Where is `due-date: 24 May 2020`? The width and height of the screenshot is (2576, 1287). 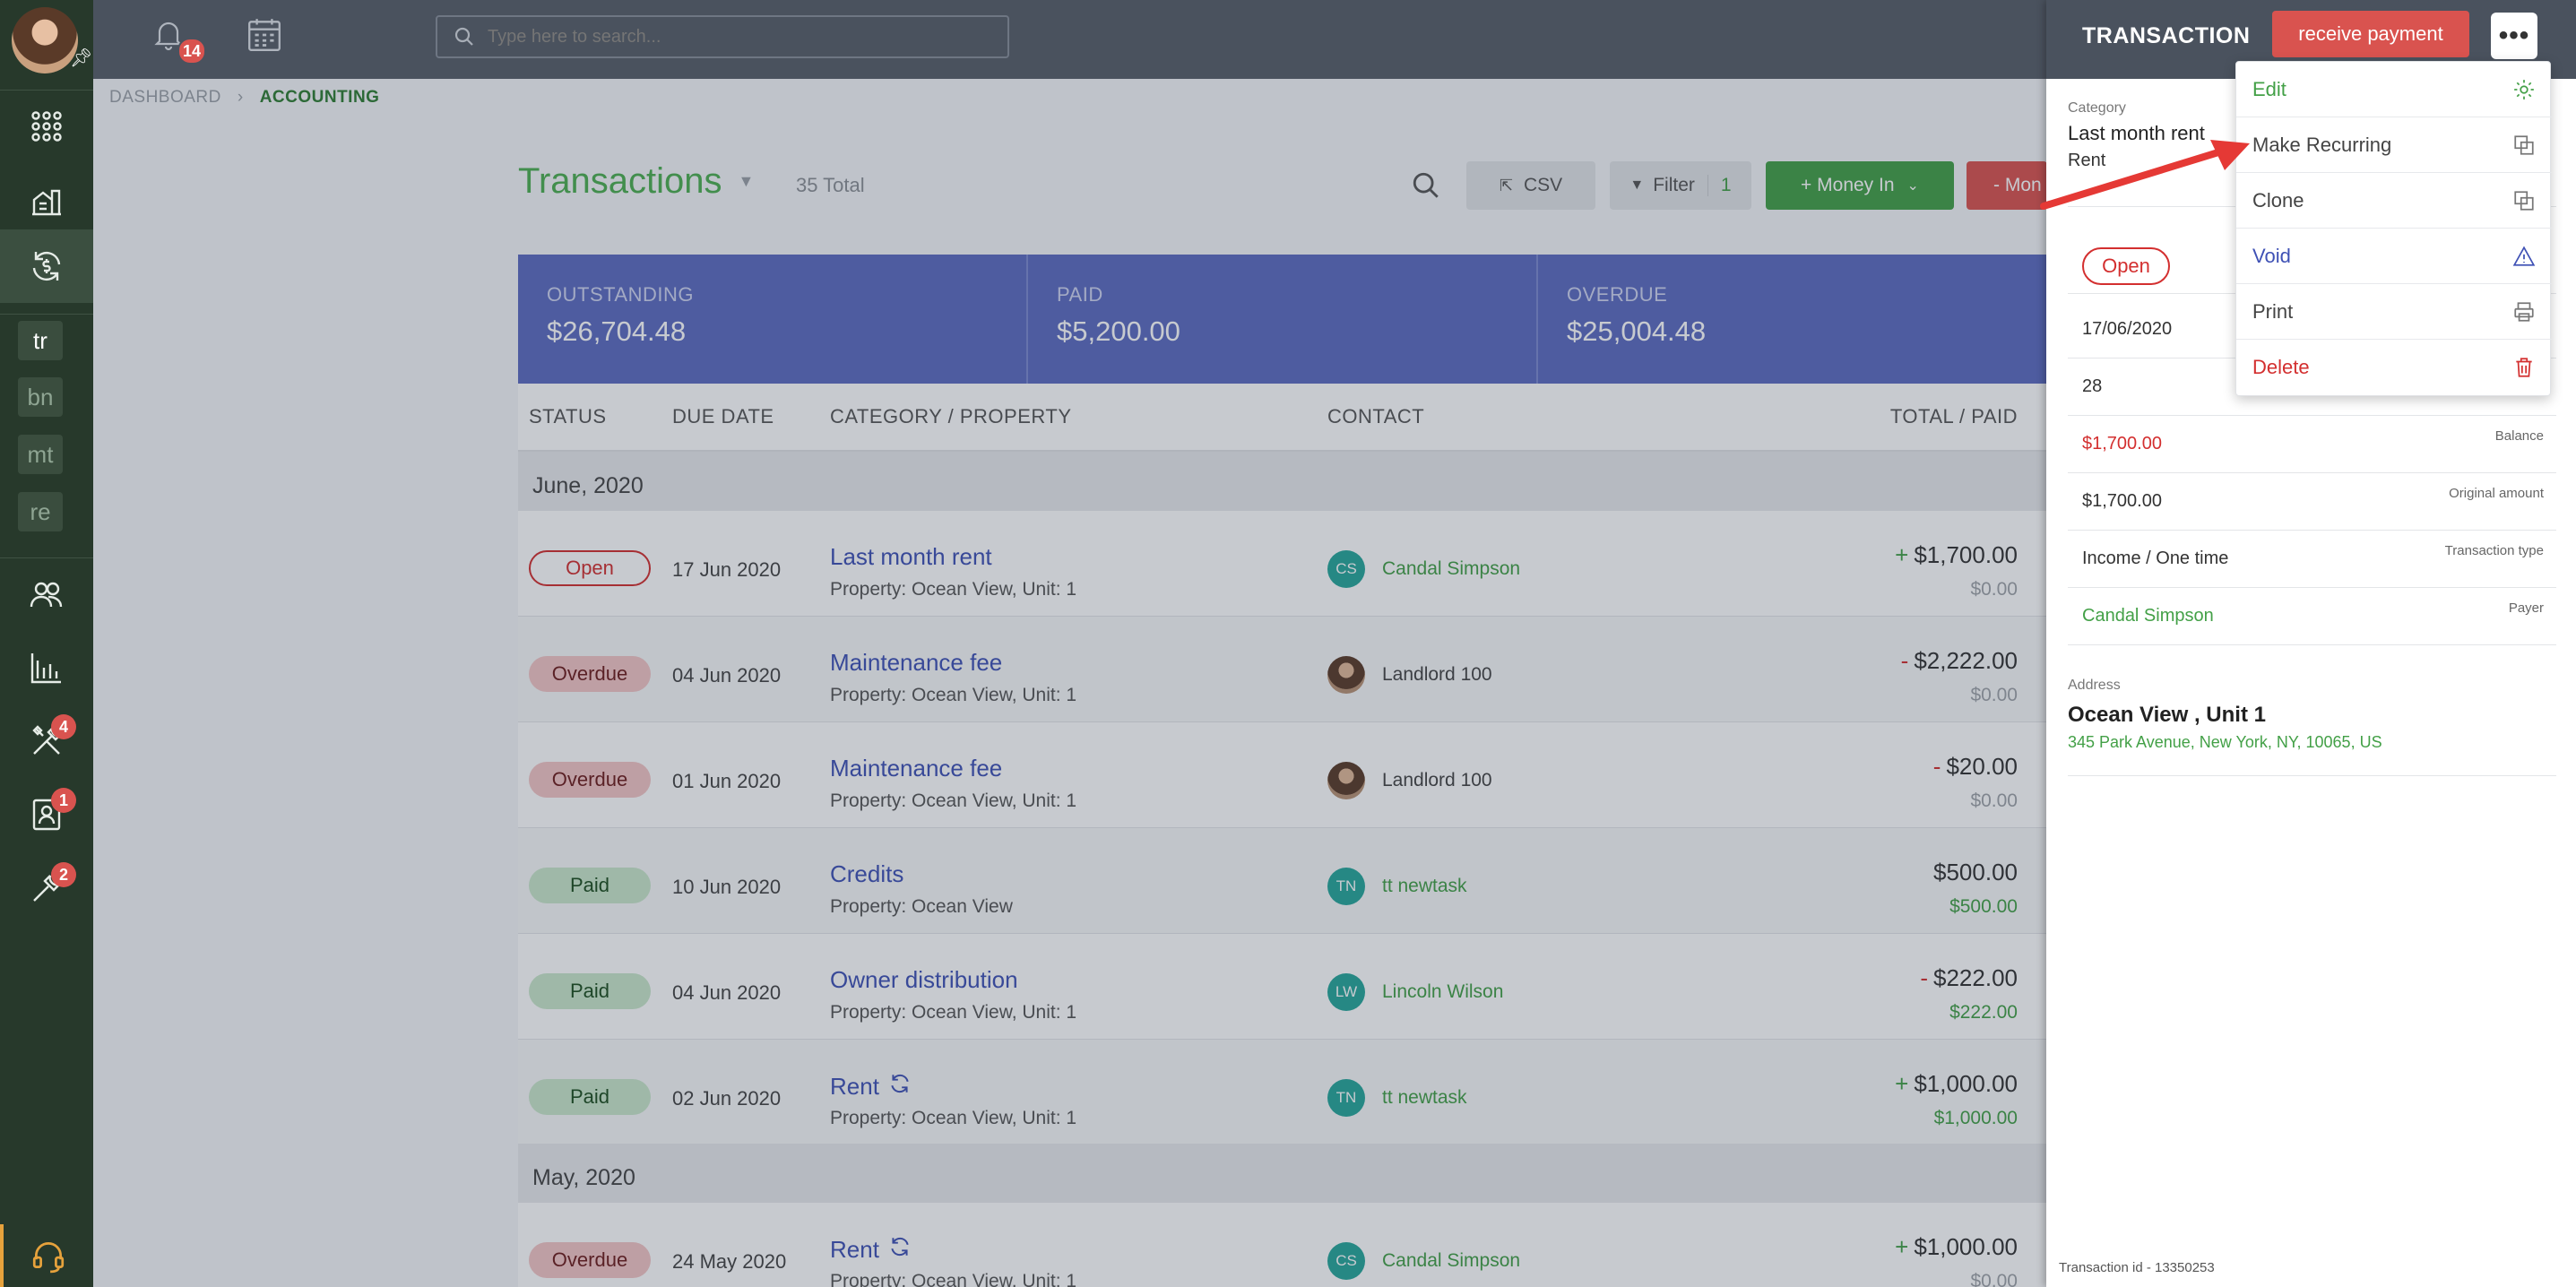 due-date: 24 May 2020 is located at coordinates (729, 1261).